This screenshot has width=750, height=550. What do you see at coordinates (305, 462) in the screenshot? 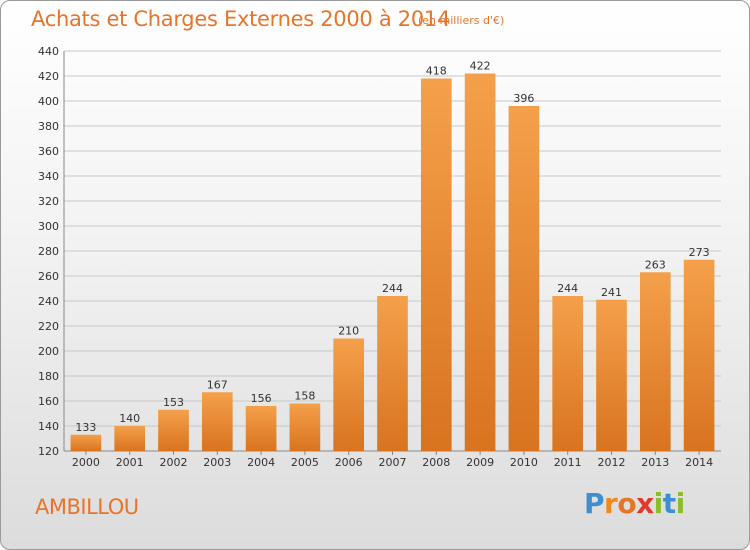
I see `x-tick-label: 2005` at bounding box center [305, 462].